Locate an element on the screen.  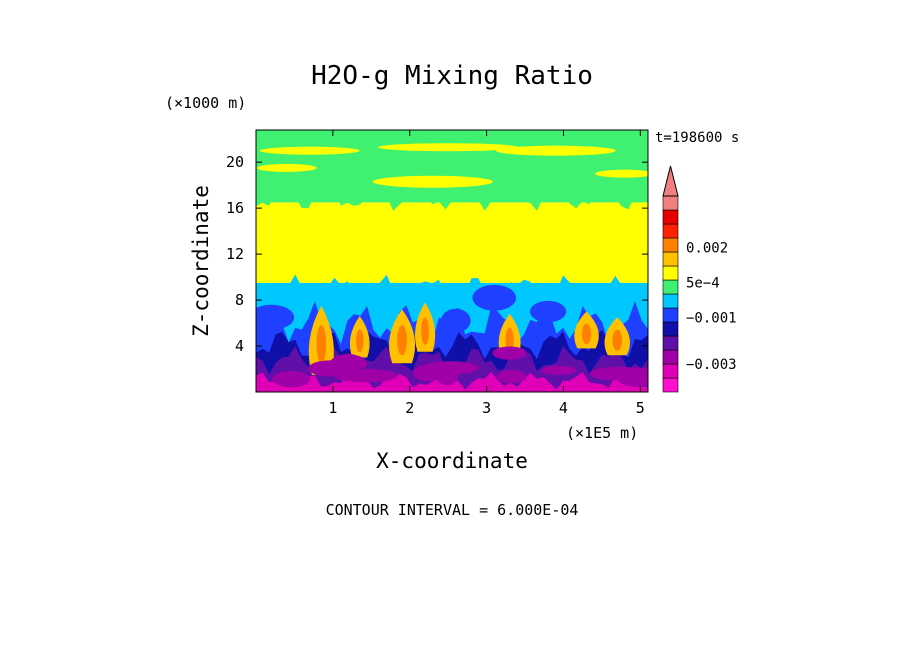
colorbar-arrow is located at coordinates (670, 181).